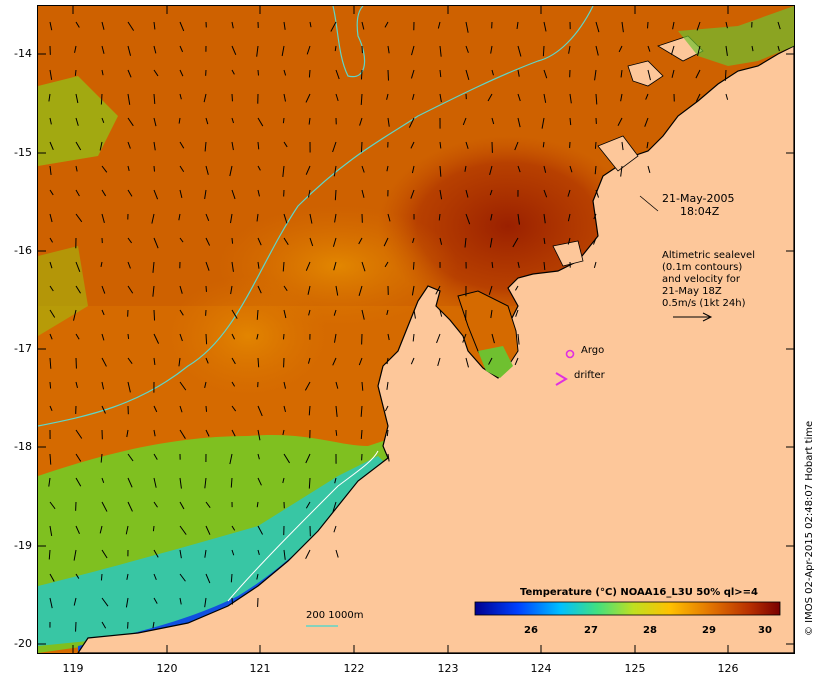  Describe the element at coordinates (167, 668) in the screenshot. I see `lon-label: 120` at that location.